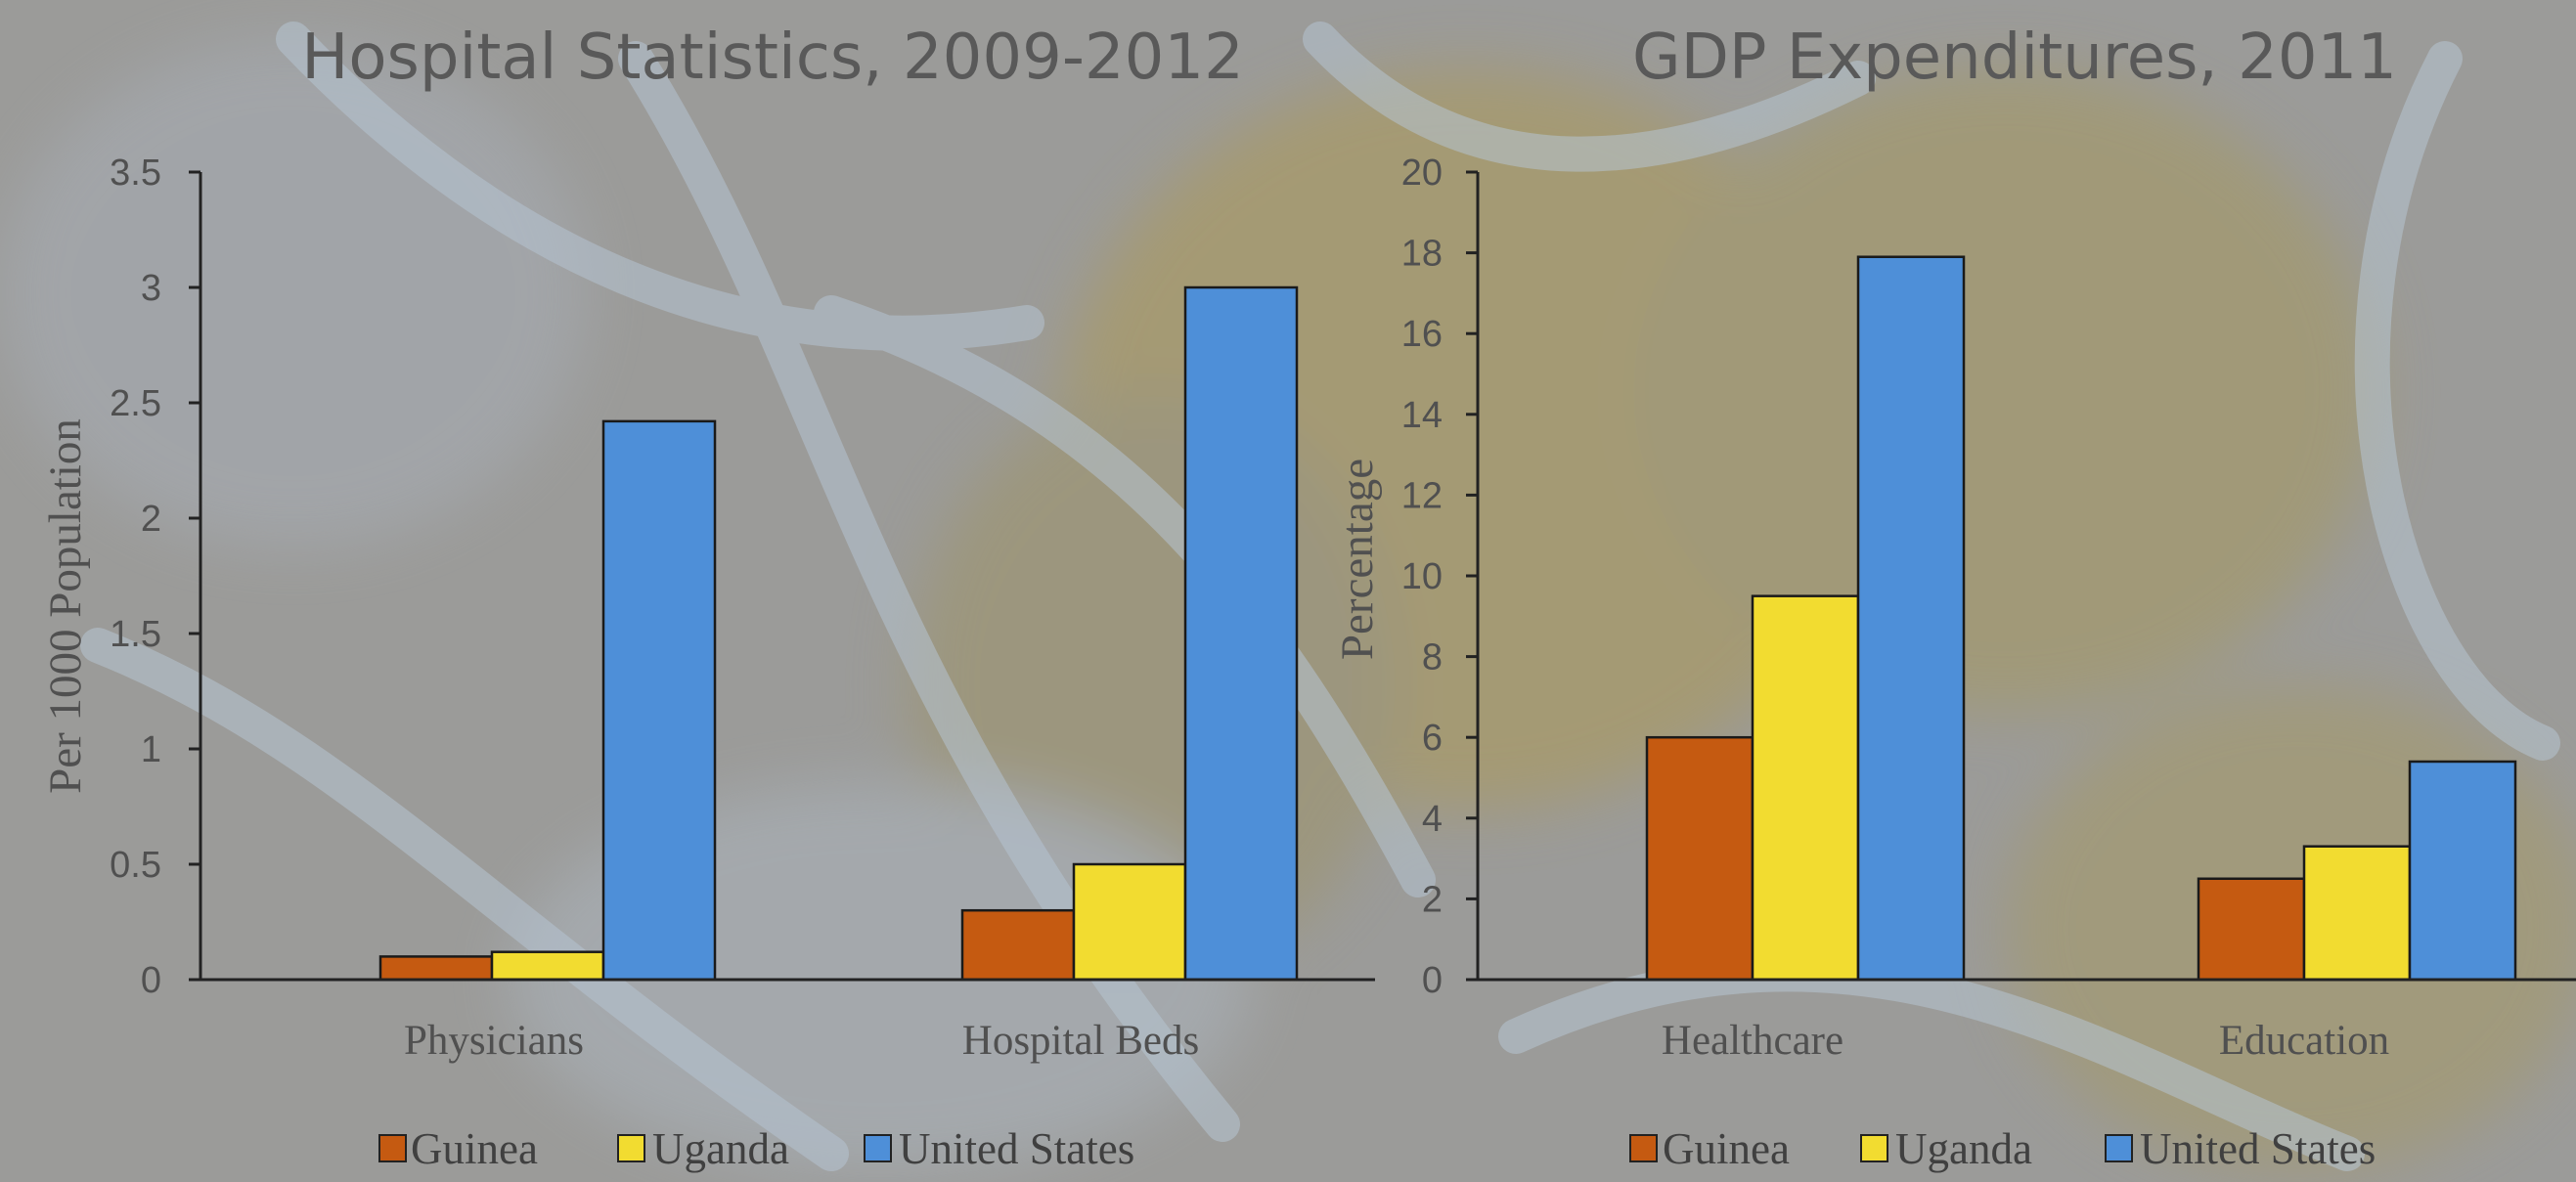 The image size is (2576, 1182). I want to click on chart-title-gdp: GDP Expenditures, 2011, so click(2014, 58).